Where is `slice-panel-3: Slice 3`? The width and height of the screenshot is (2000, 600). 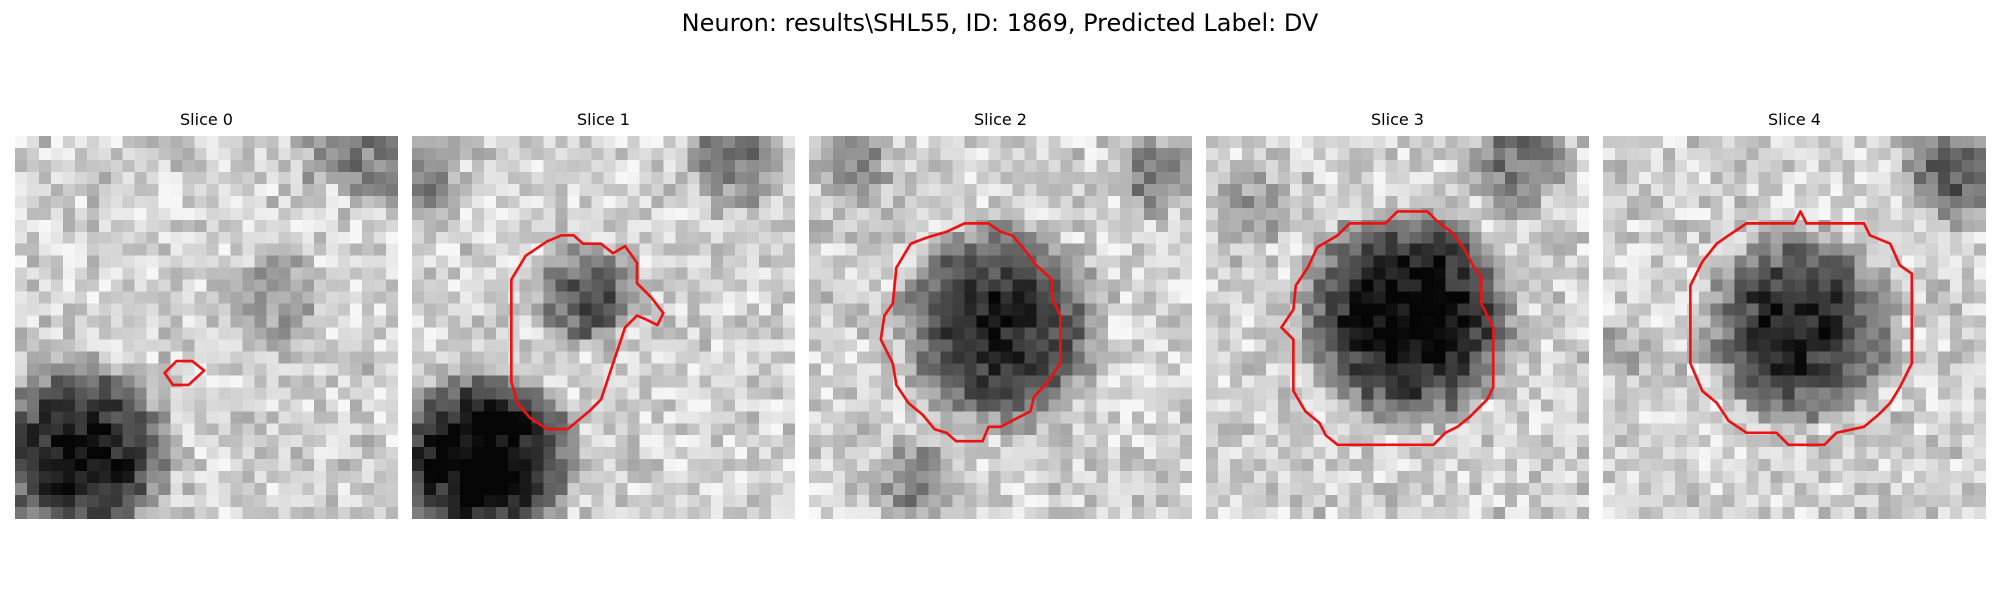
slice-panel-3: Slice 3 is located at coordinates (1397, 314).